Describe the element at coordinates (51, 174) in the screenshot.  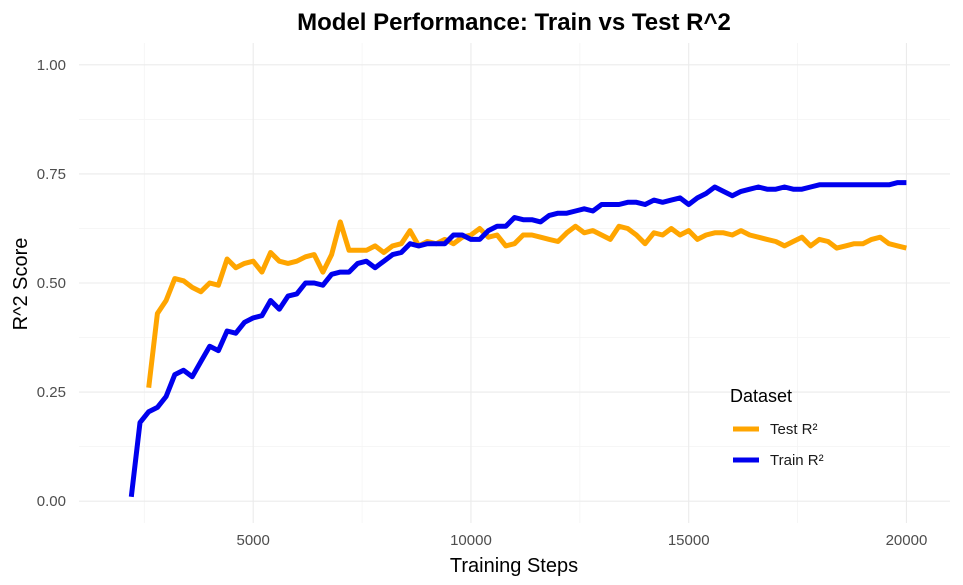
I see `y-tick-label: 0.75` at that location.